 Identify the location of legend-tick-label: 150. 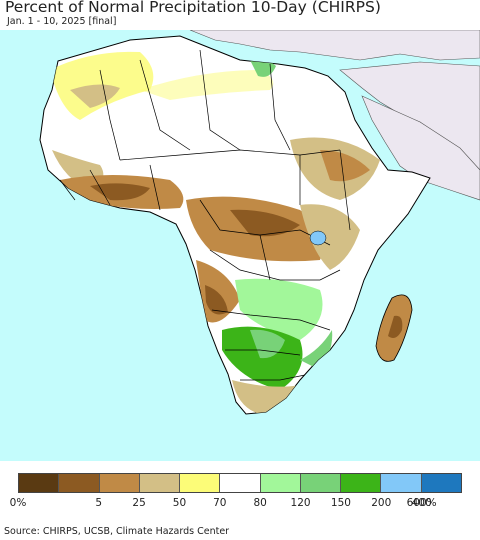
(340, 503).